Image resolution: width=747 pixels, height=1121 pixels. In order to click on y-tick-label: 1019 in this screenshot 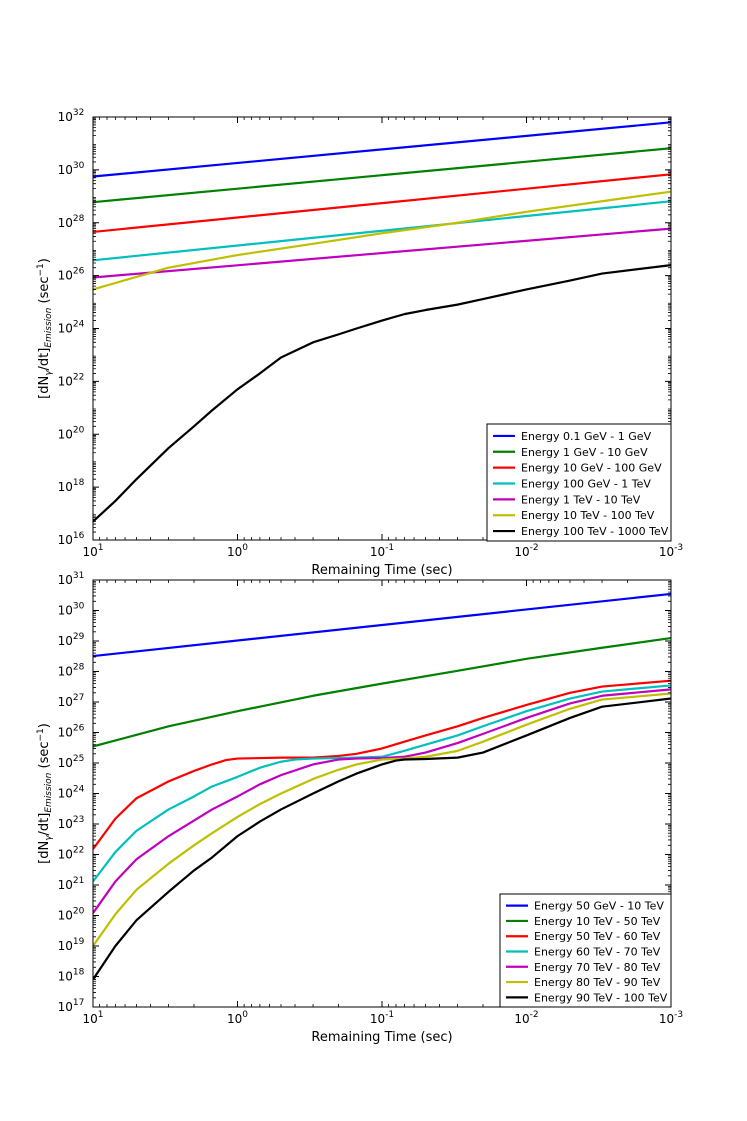, I will do `click(71, 945)`.